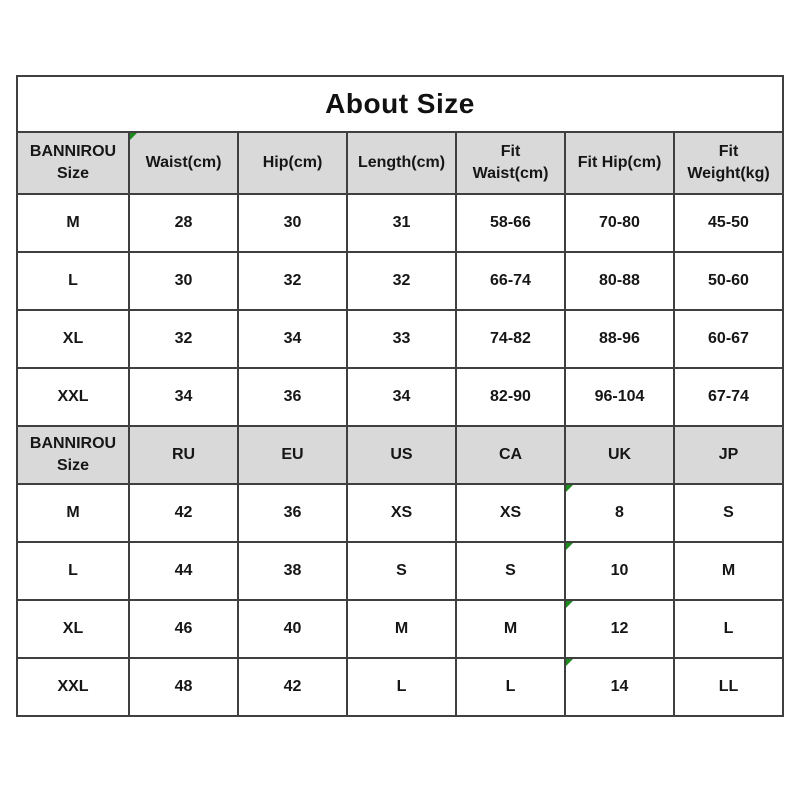 This screenshot has height=800, width=800. Describe the element at coordinates (728, 281) in the screenshot. I see `cell-fit-weight: 50-60` at that location.